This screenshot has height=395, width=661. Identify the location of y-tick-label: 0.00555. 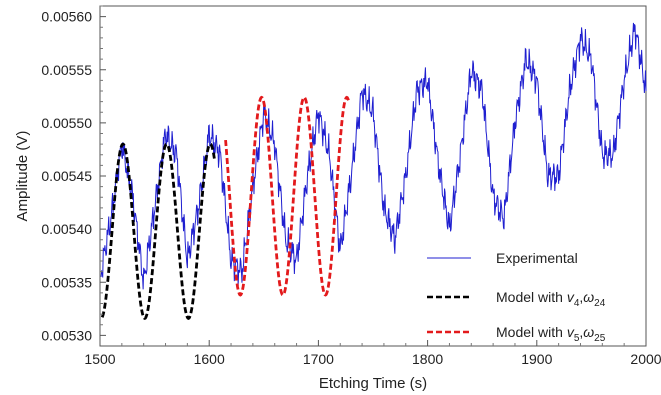
(66, 70).